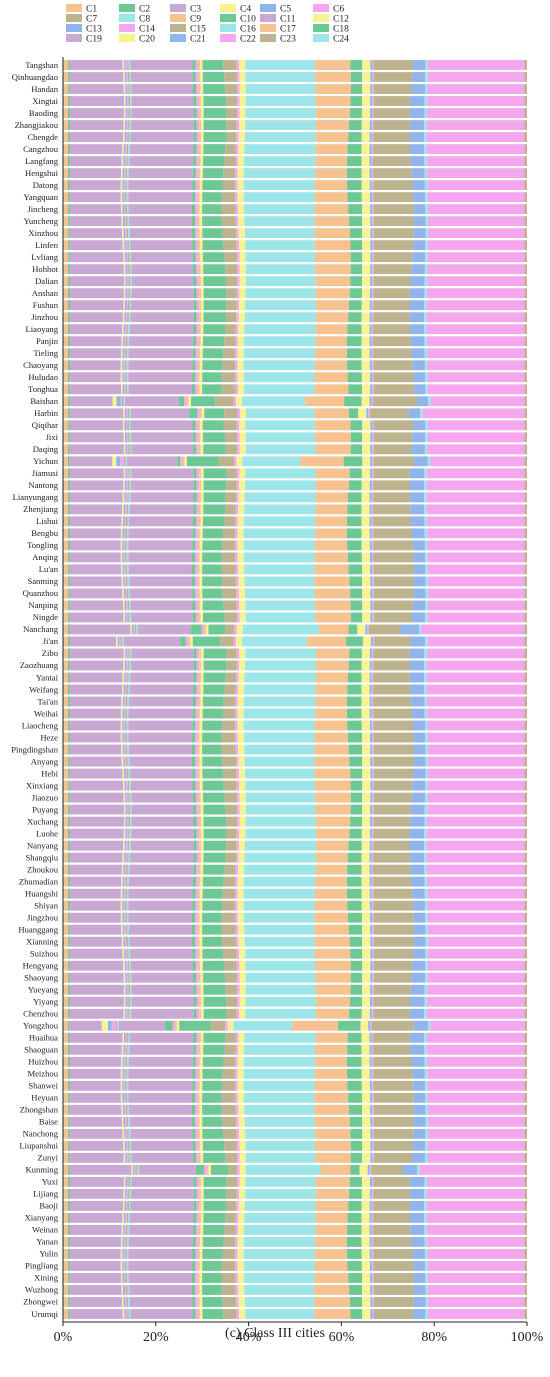 The width and height of the screenshot is (550, 1377). What do you see at coordinates (44, 1314) in the screenshot?
I see `city-label: Urumqi` at bounding box center [44, 1314].